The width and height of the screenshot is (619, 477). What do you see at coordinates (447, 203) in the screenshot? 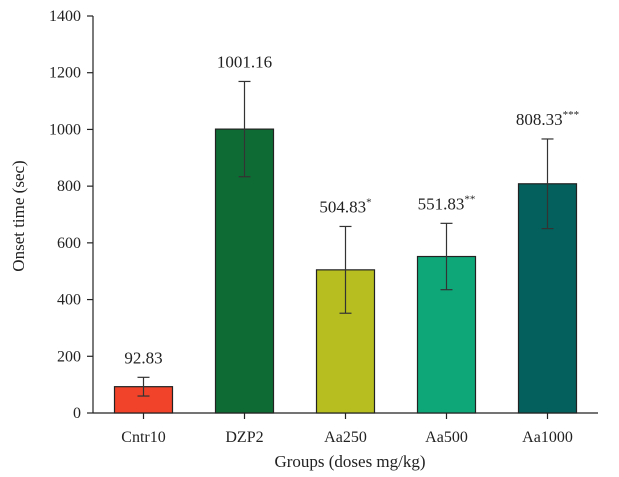
I see `data-label: 551.83**` at bounding box center [447, 203].